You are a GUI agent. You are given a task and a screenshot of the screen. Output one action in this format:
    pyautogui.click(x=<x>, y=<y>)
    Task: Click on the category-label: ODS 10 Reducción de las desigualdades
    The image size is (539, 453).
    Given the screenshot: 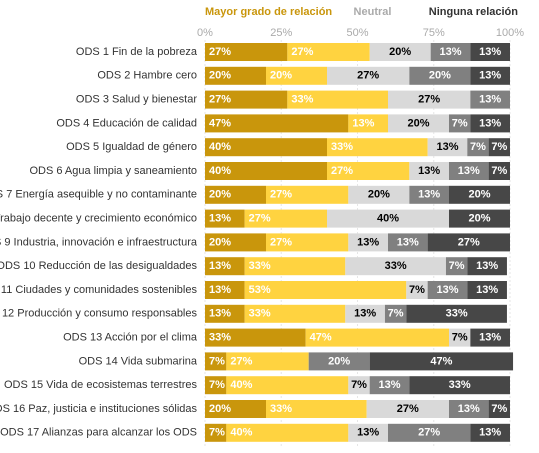 What is the action you would take?
    pyautogui.click(x=98, y=266)
    